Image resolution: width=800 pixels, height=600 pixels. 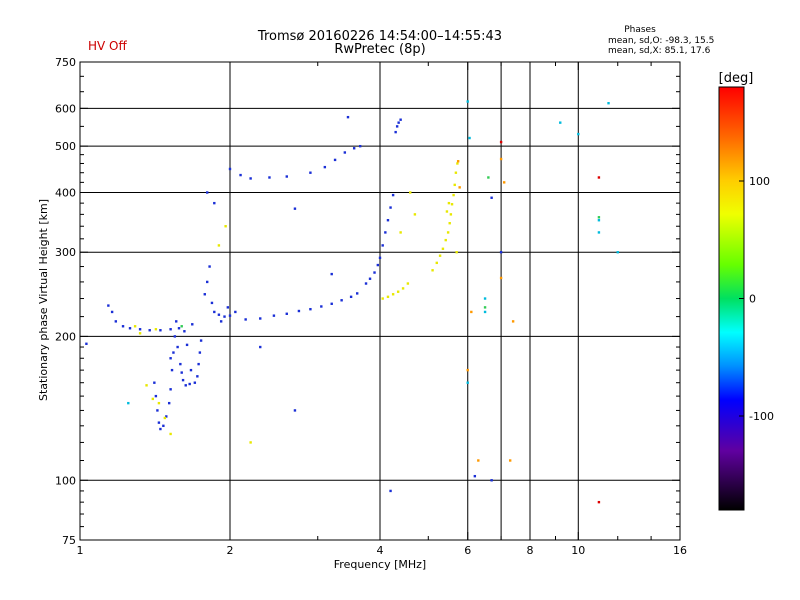 I want to click on x-tick-label: 16, so click(x=680, y=550).